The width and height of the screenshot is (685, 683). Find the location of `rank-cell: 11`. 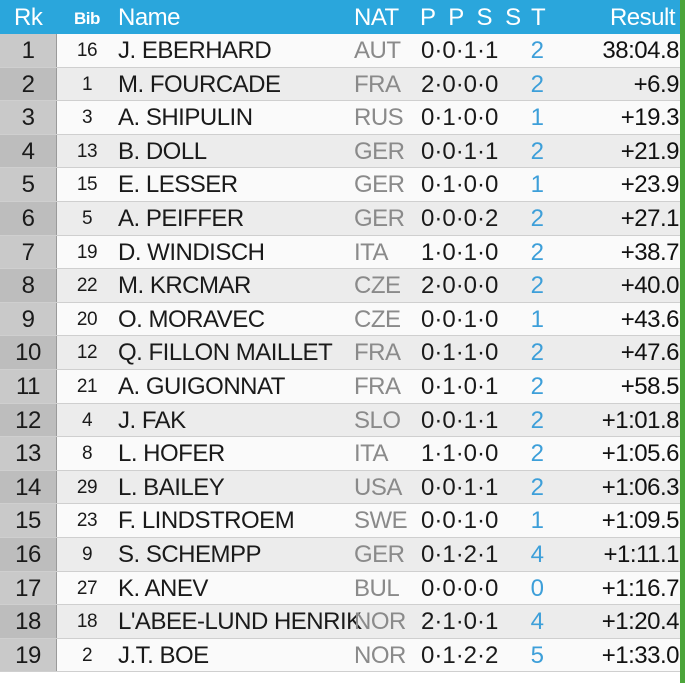

rank-cell: 11 is located at coordinates (28, 386).